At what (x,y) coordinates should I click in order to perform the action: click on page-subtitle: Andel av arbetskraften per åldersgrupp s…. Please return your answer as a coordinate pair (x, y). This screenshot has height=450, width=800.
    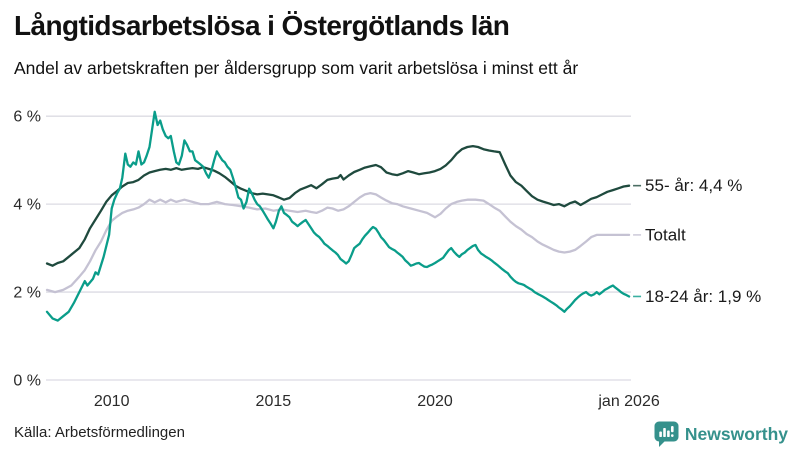
    Looking at the image, I should click on (296, 68).